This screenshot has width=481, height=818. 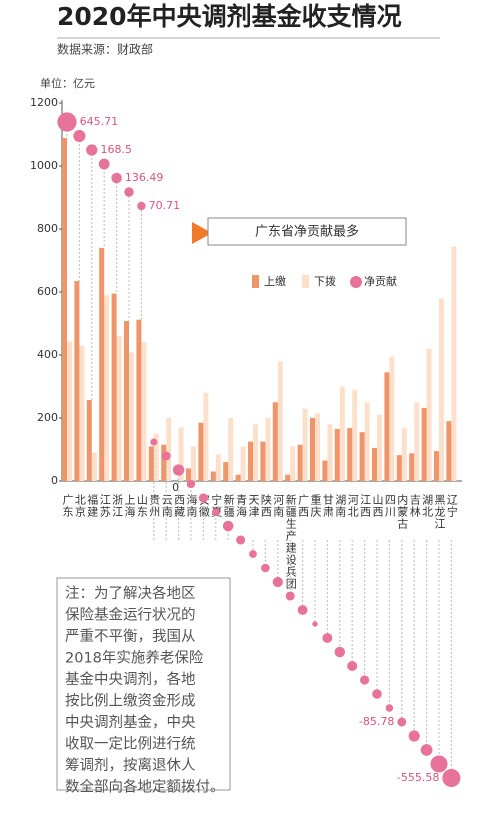 What do you see at coordinates (130, 701) in the screenshot?
I see `note-line: 按比例上缴资金形成` at bounding box center [130, 701].